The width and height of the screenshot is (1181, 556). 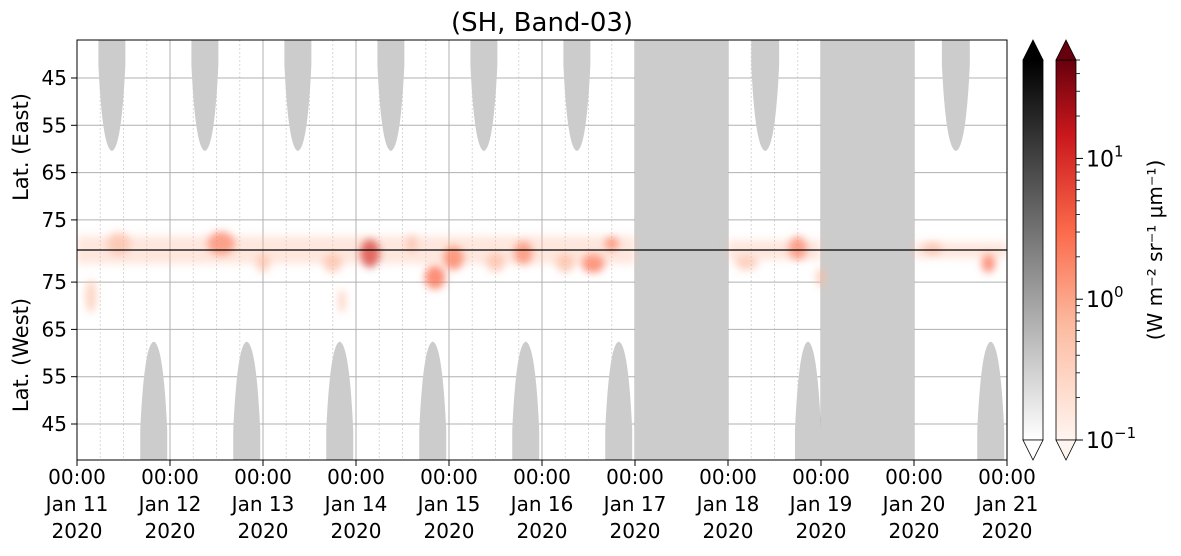 I want to click on x-tick-label: Jan 14, so click(x=355, y=504).